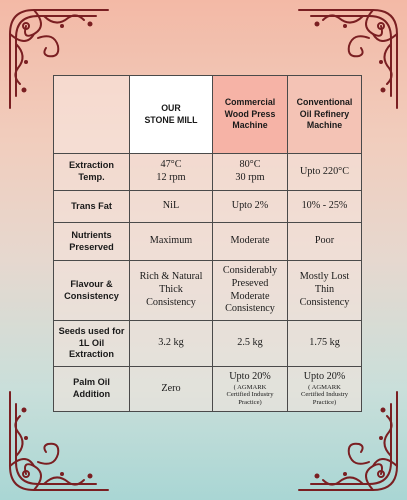  Describe the element at coordinates (92, 172) in the screenshot. I see `row-label-extraction-temp: Extraction Temp.` at that location.